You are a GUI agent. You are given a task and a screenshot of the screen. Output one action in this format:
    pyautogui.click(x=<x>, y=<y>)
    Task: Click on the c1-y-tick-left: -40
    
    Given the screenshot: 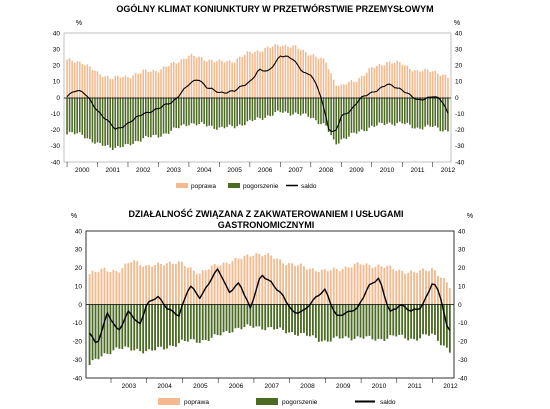 What is the action you would take?
    pyautogui.click(x=56, y=162)
    